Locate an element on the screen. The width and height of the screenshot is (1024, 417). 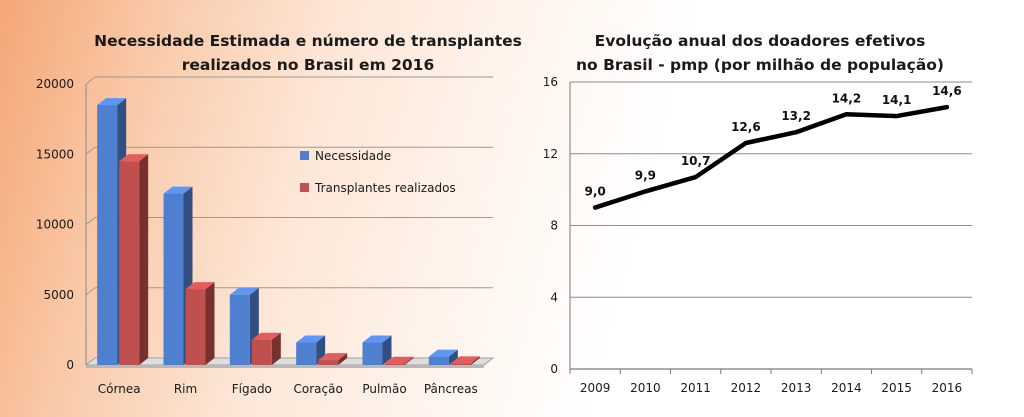
bar-chart-legend: Necessidade Transplantes realizados is located at coordinates (378, 172).